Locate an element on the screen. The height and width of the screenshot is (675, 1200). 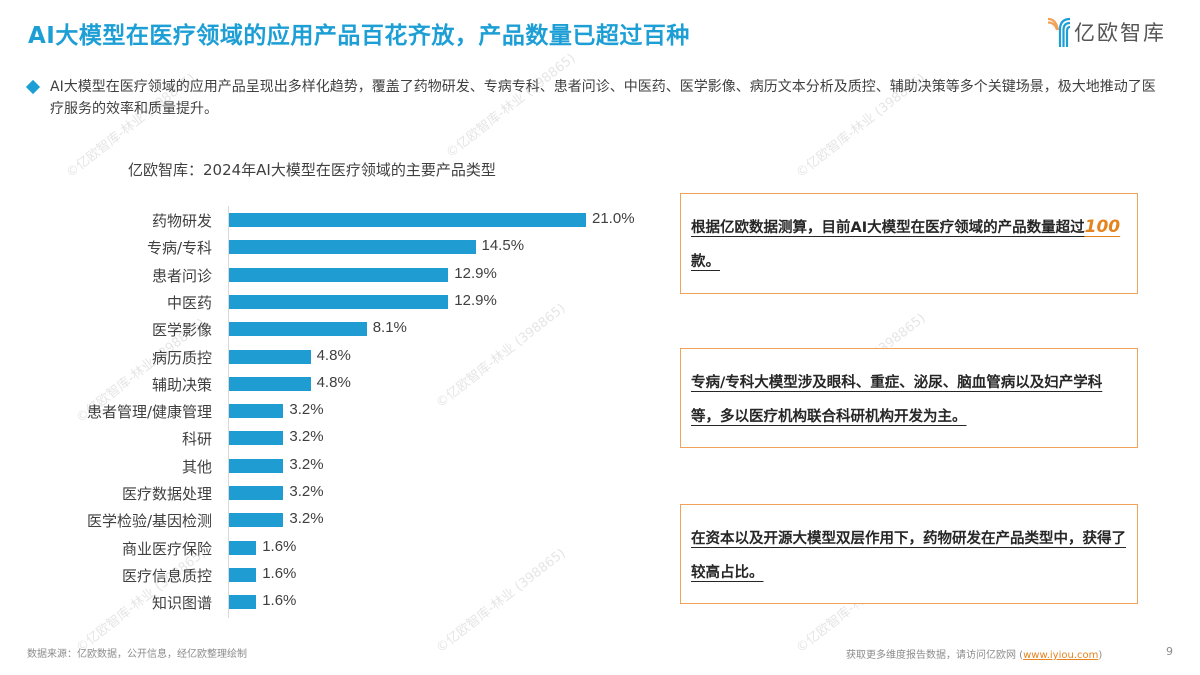
footer-note: 获取更多维度报告数据，请访问亿欧网 (www.iyiou.com) is located at coordinates (974, 653).